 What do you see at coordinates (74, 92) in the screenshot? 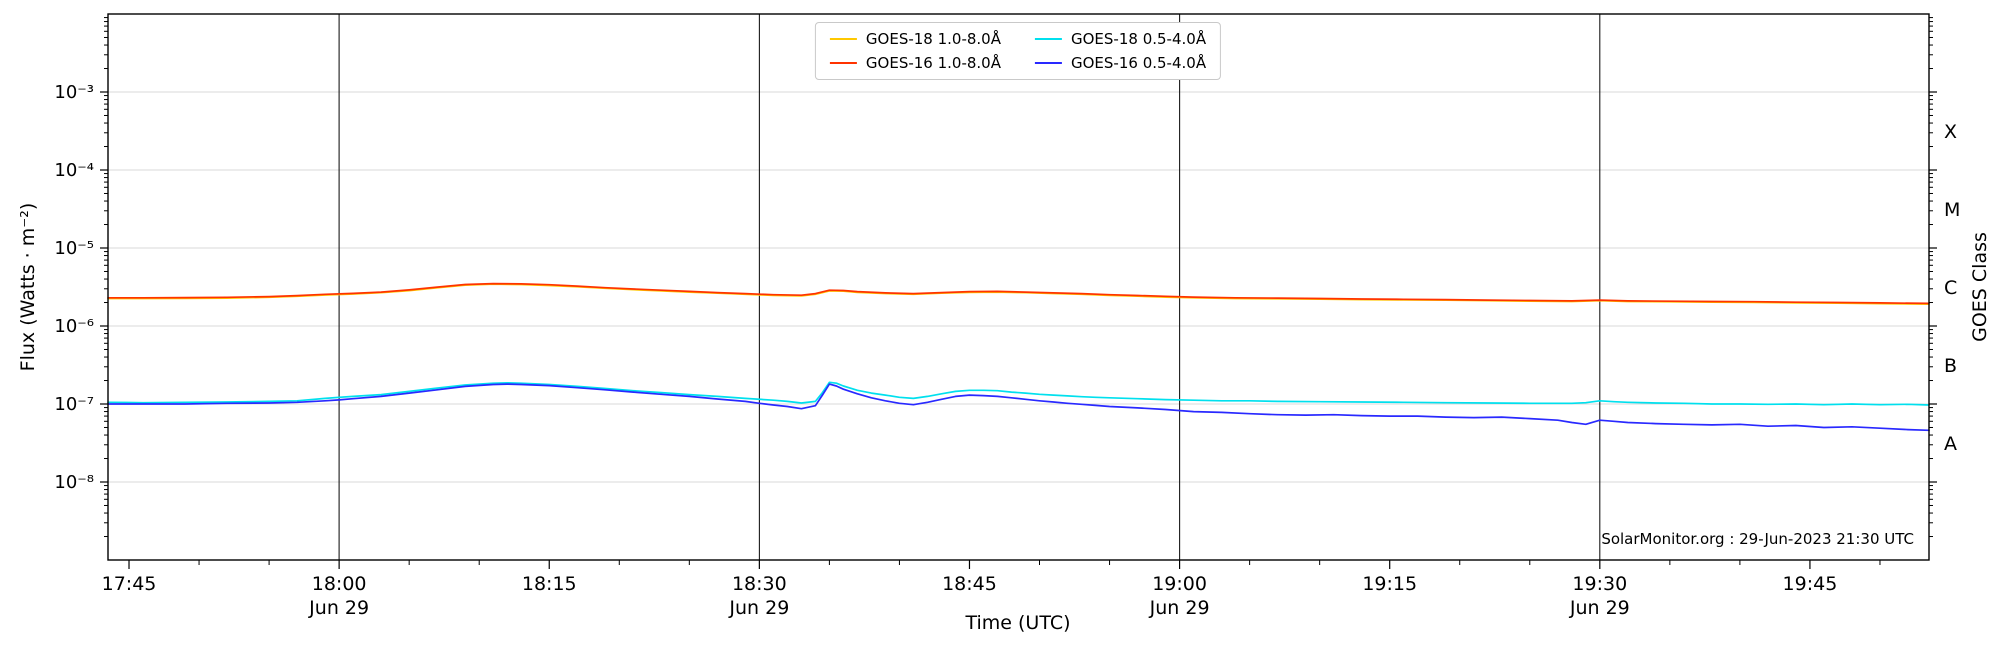
I see `y-tick-label: 10⁻³` at bounding box center [74, 92].